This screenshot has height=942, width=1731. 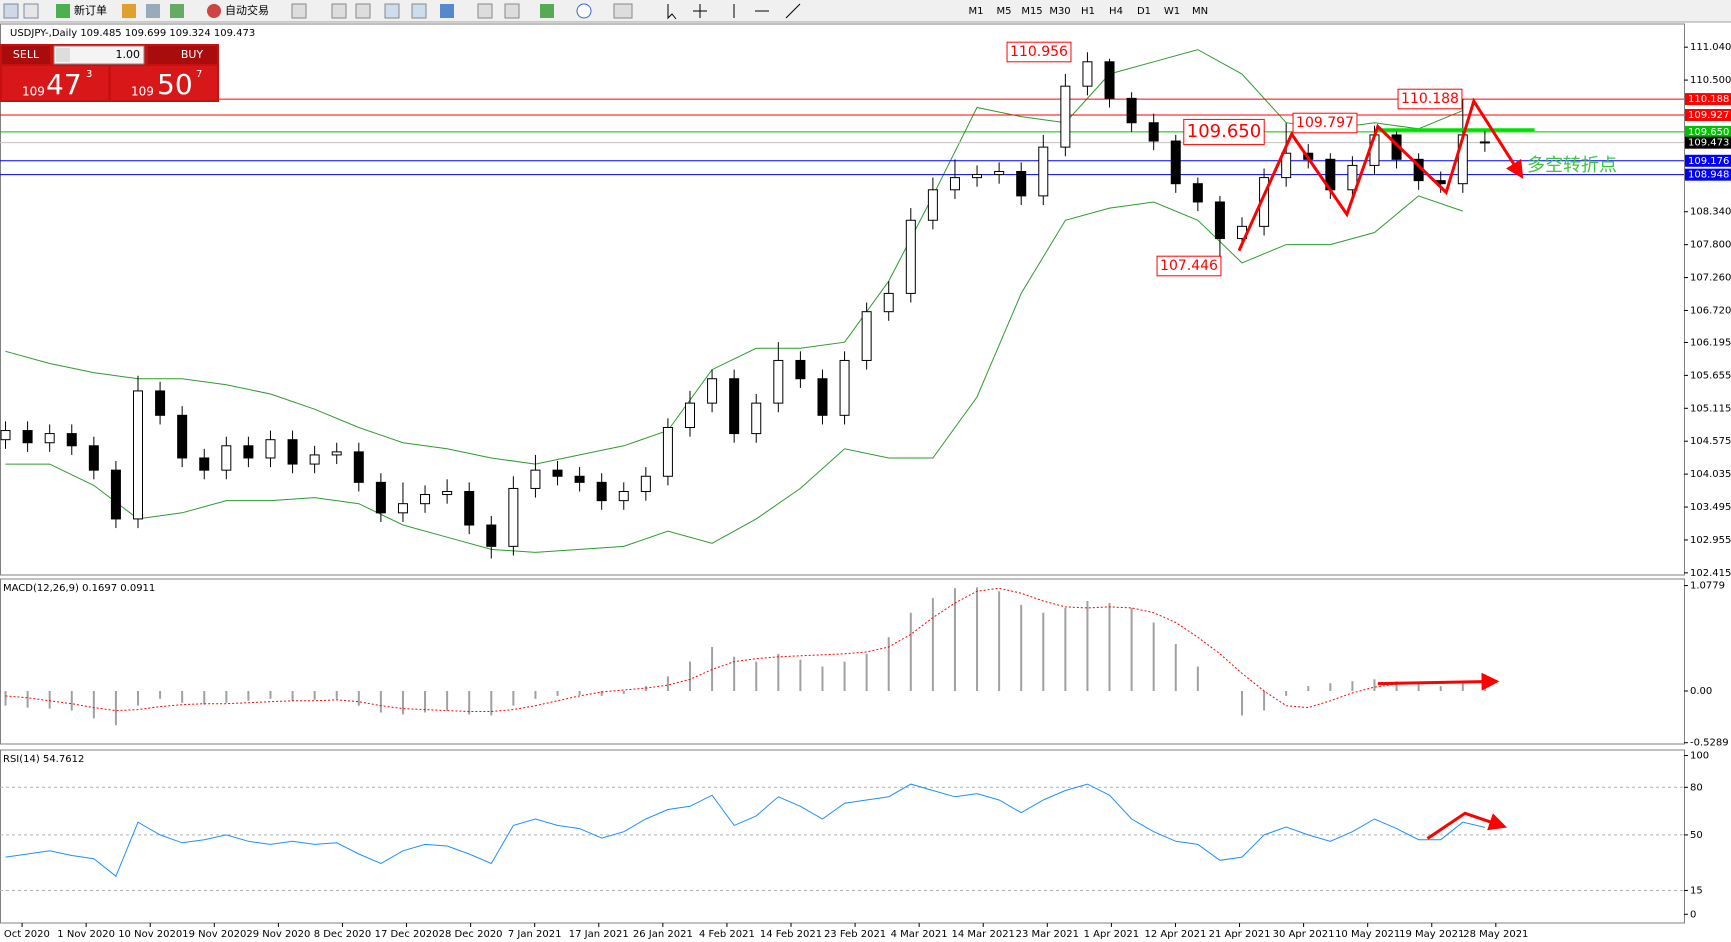 What do you see at coordinates (767, 11) in the screenshot?
I see `draw-icons` at bounding box center [767, 11].